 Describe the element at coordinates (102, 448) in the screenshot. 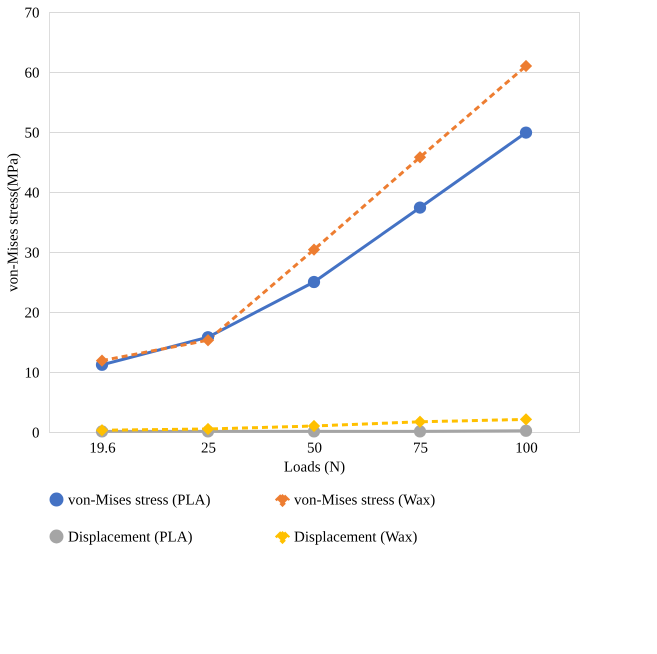

I see `x-tick-label: 19.6` at that location.